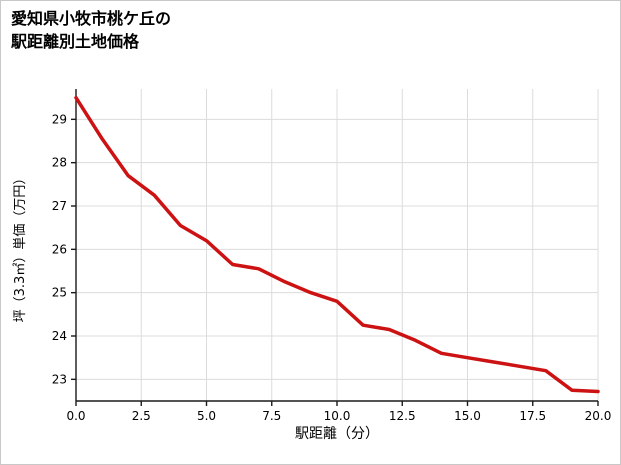  I want to click on chart-title-line2: 駅距離別土地価格, so click(75, 42).